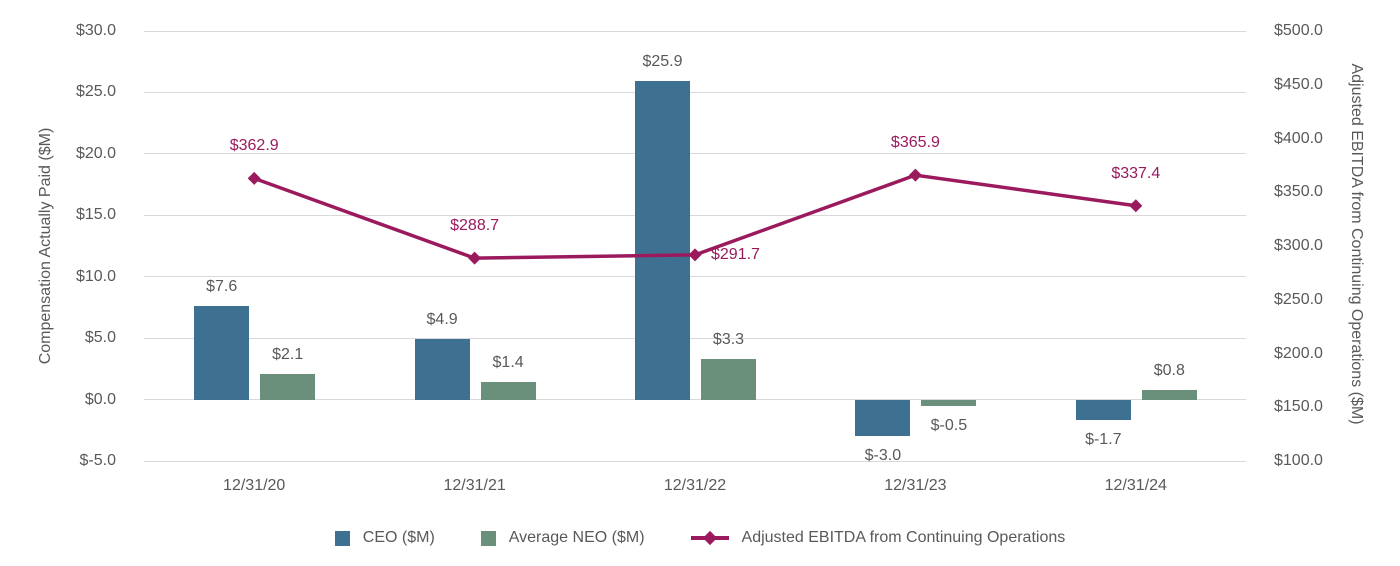 This screenshot has height=566, width=1400. I want to click on left-axis-tick-label: $30.0, so click(95, 30).